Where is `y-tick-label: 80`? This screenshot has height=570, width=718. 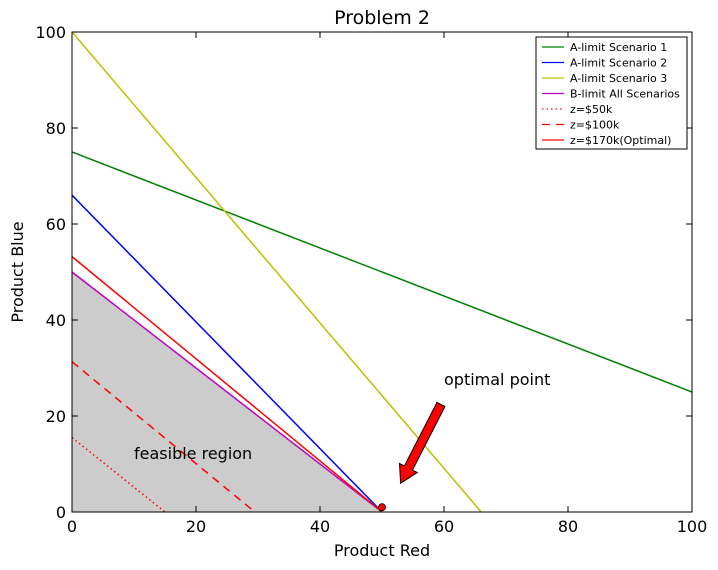 y-tick-label: 80 is located at coordinates (56, 128).